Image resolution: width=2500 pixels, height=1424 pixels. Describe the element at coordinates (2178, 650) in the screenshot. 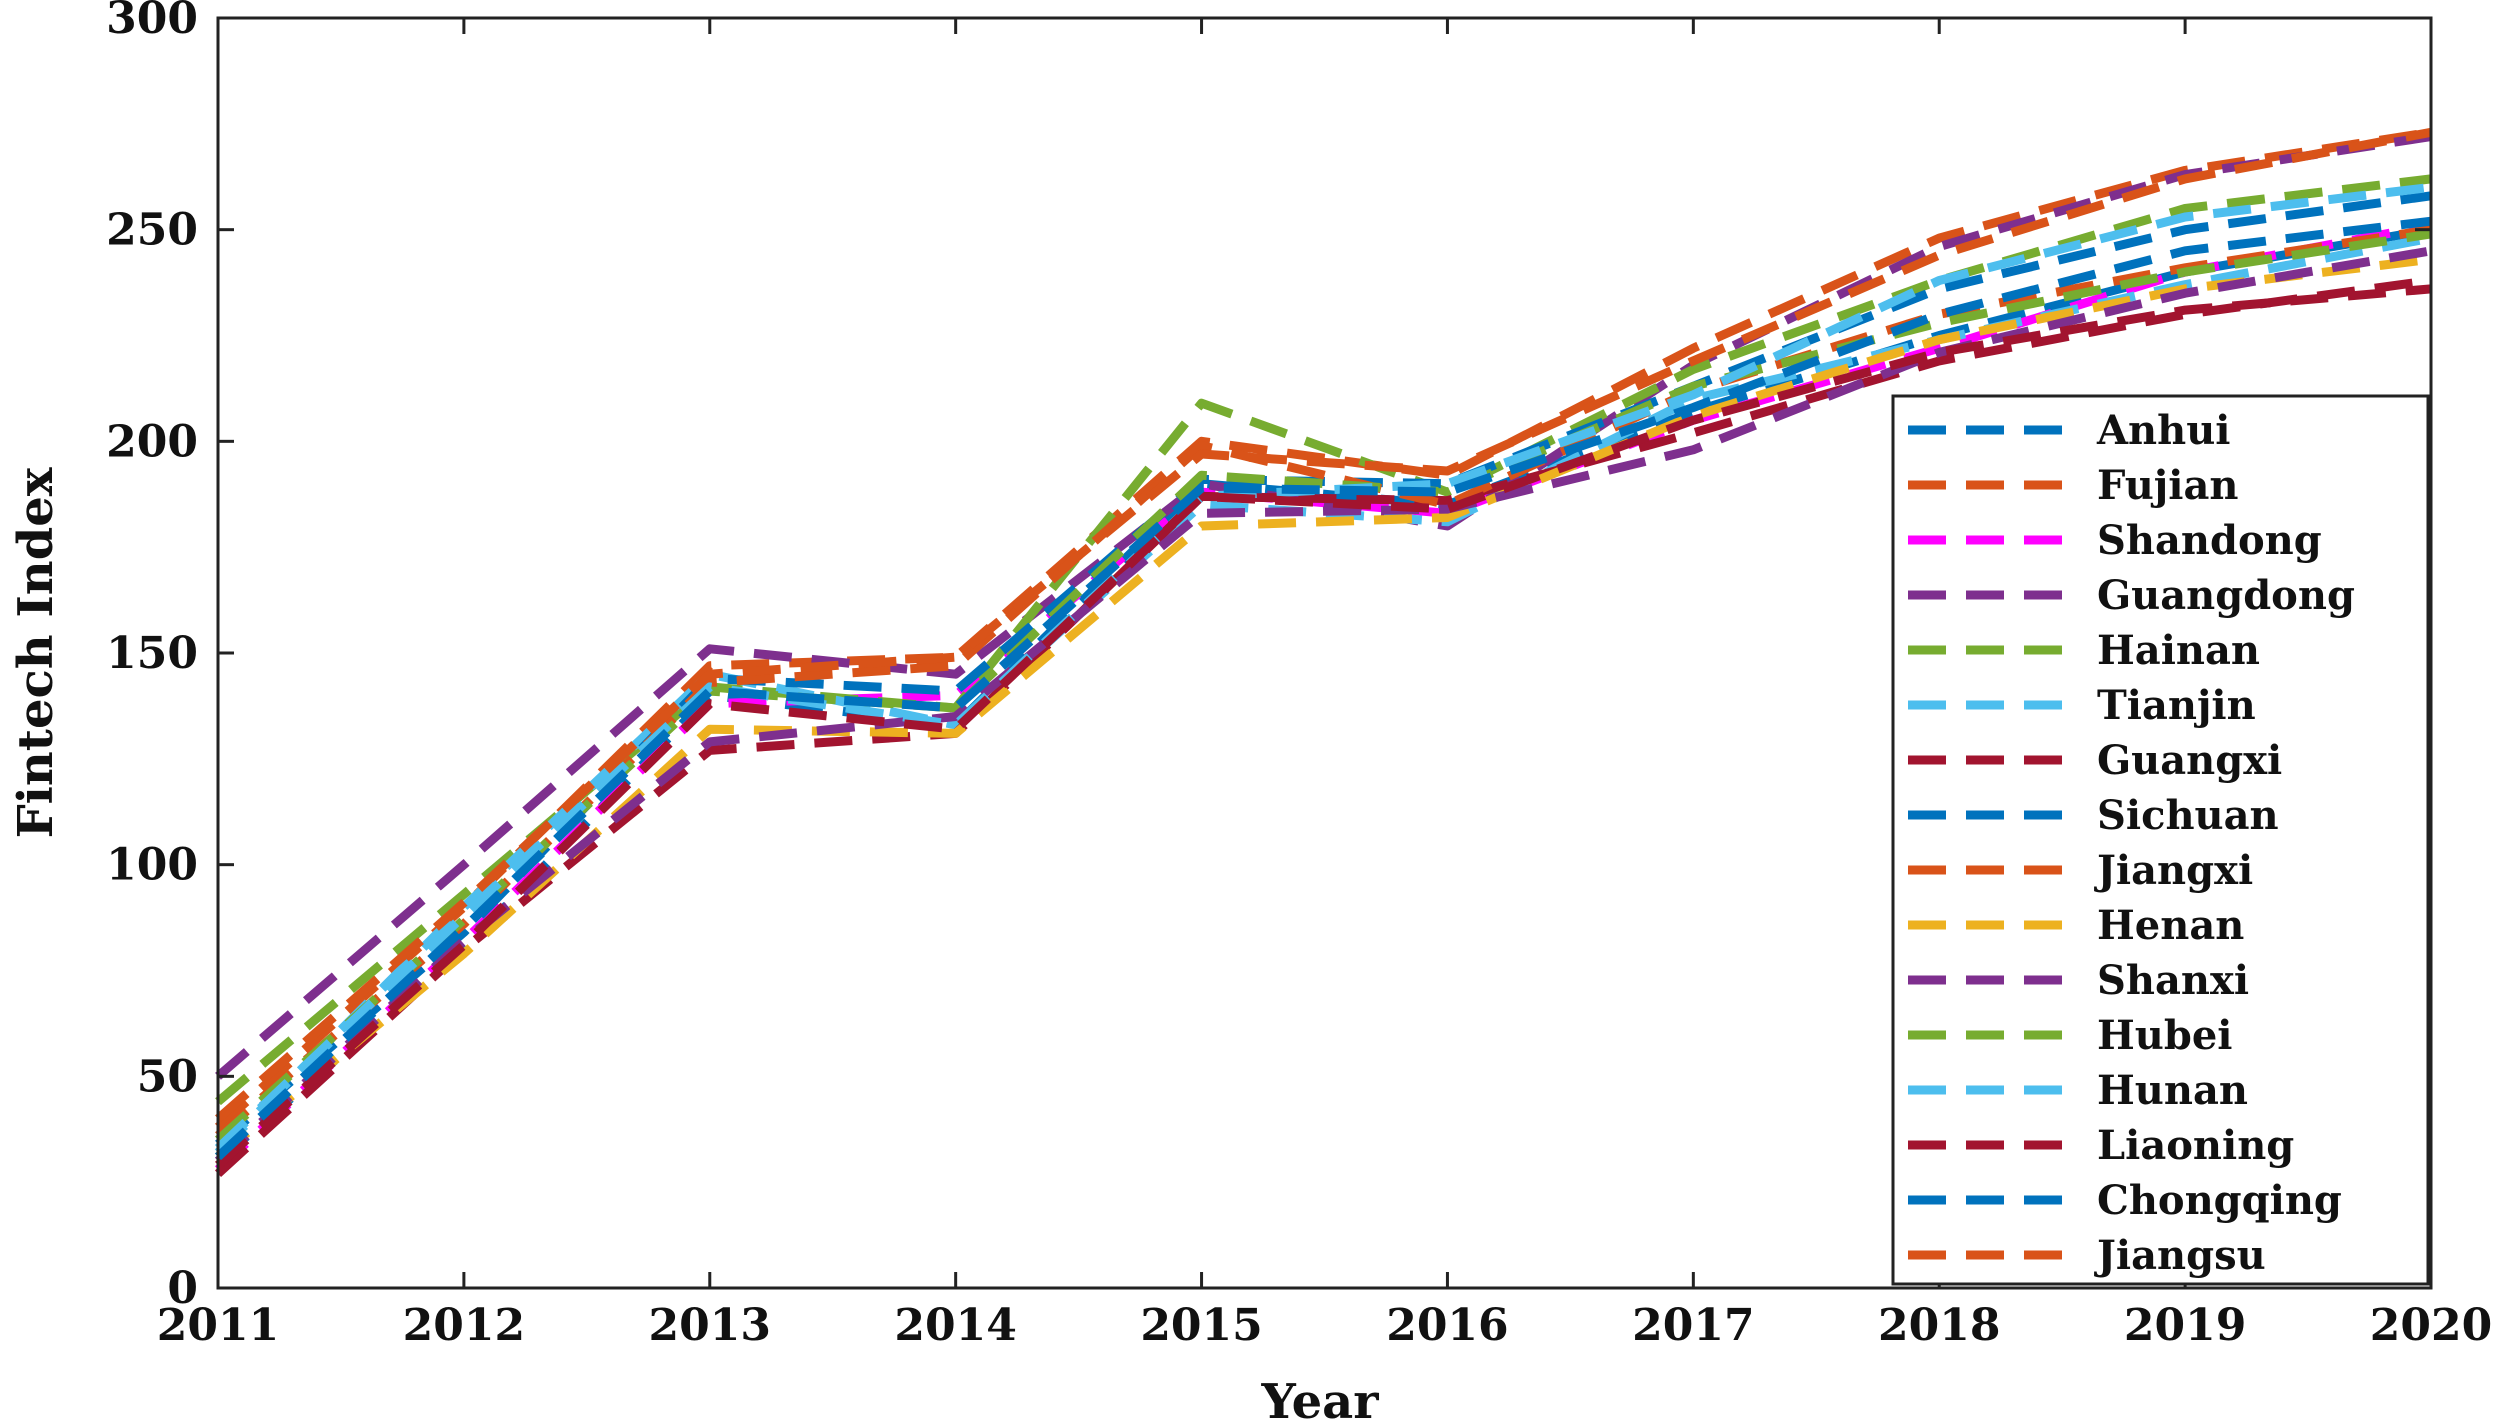

I see `legend-label: Hainan` at that location.